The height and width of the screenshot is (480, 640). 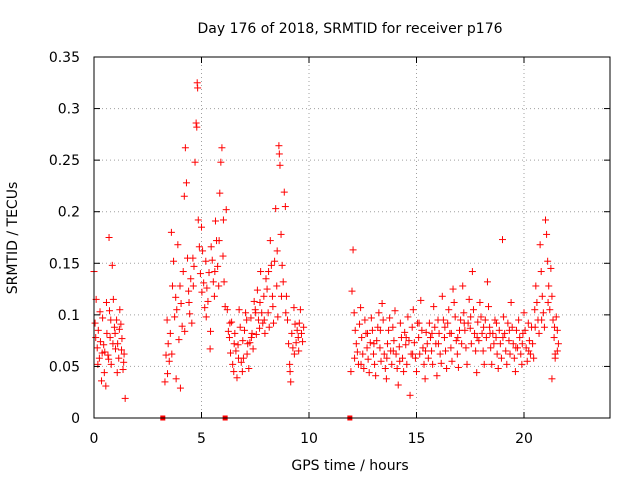 What do you see at coordinates (64, 58) in the screenshot?
I see `y-tick-label: 0.35` at bounding box center [64, 58].